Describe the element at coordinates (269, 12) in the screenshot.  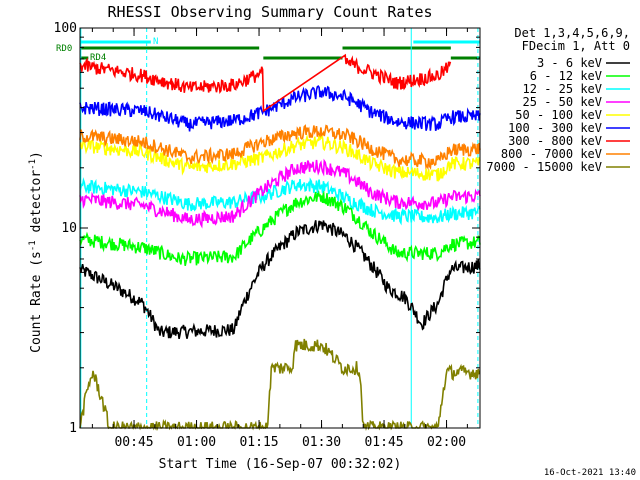
I see `chart-title: RHESSI Observing Summary Count Rates` at that location.